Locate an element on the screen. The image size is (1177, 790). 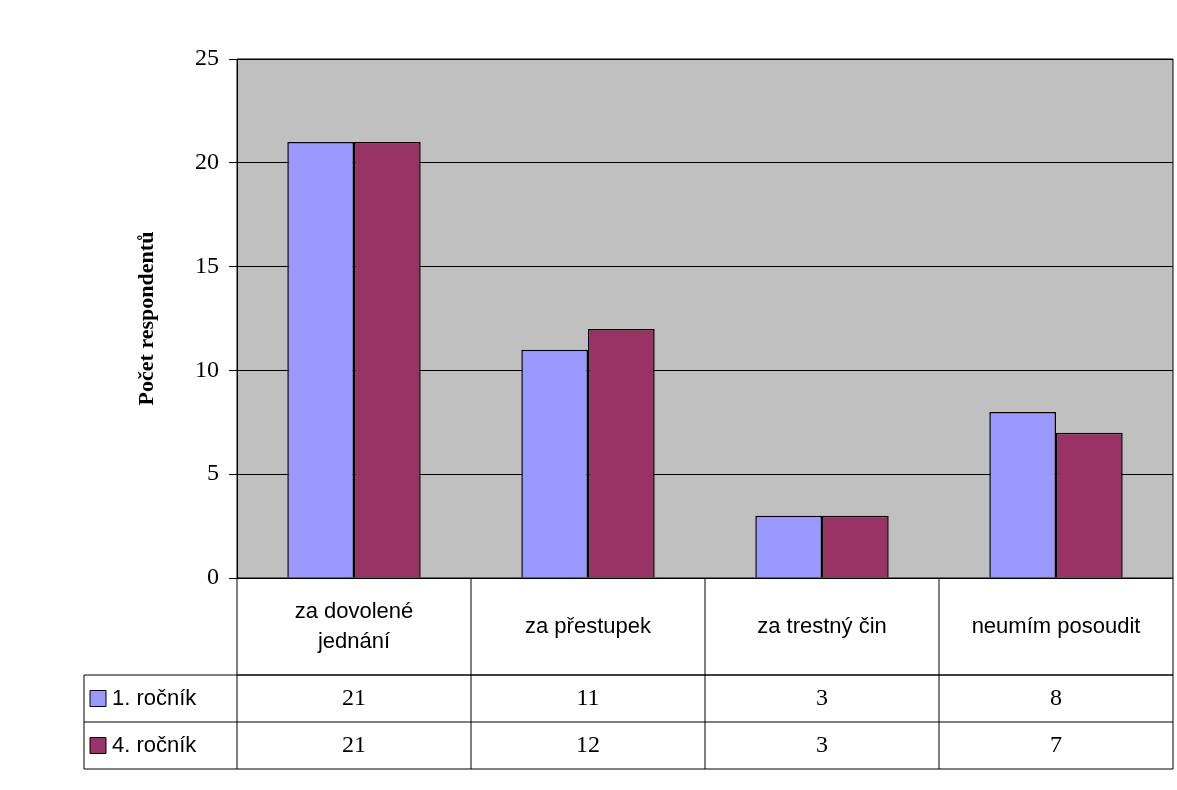
x-tick-label: neumím posoudit is located at coordinates (1056, 625).